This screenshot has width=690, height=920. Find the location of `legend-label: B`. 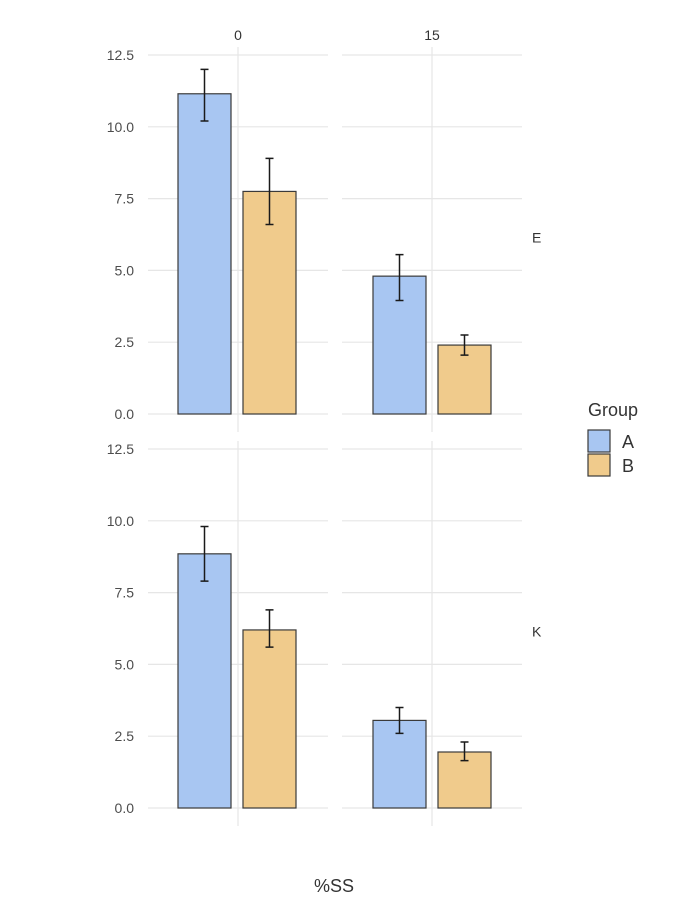

legend-label: B is located at coordinates (628, 466).